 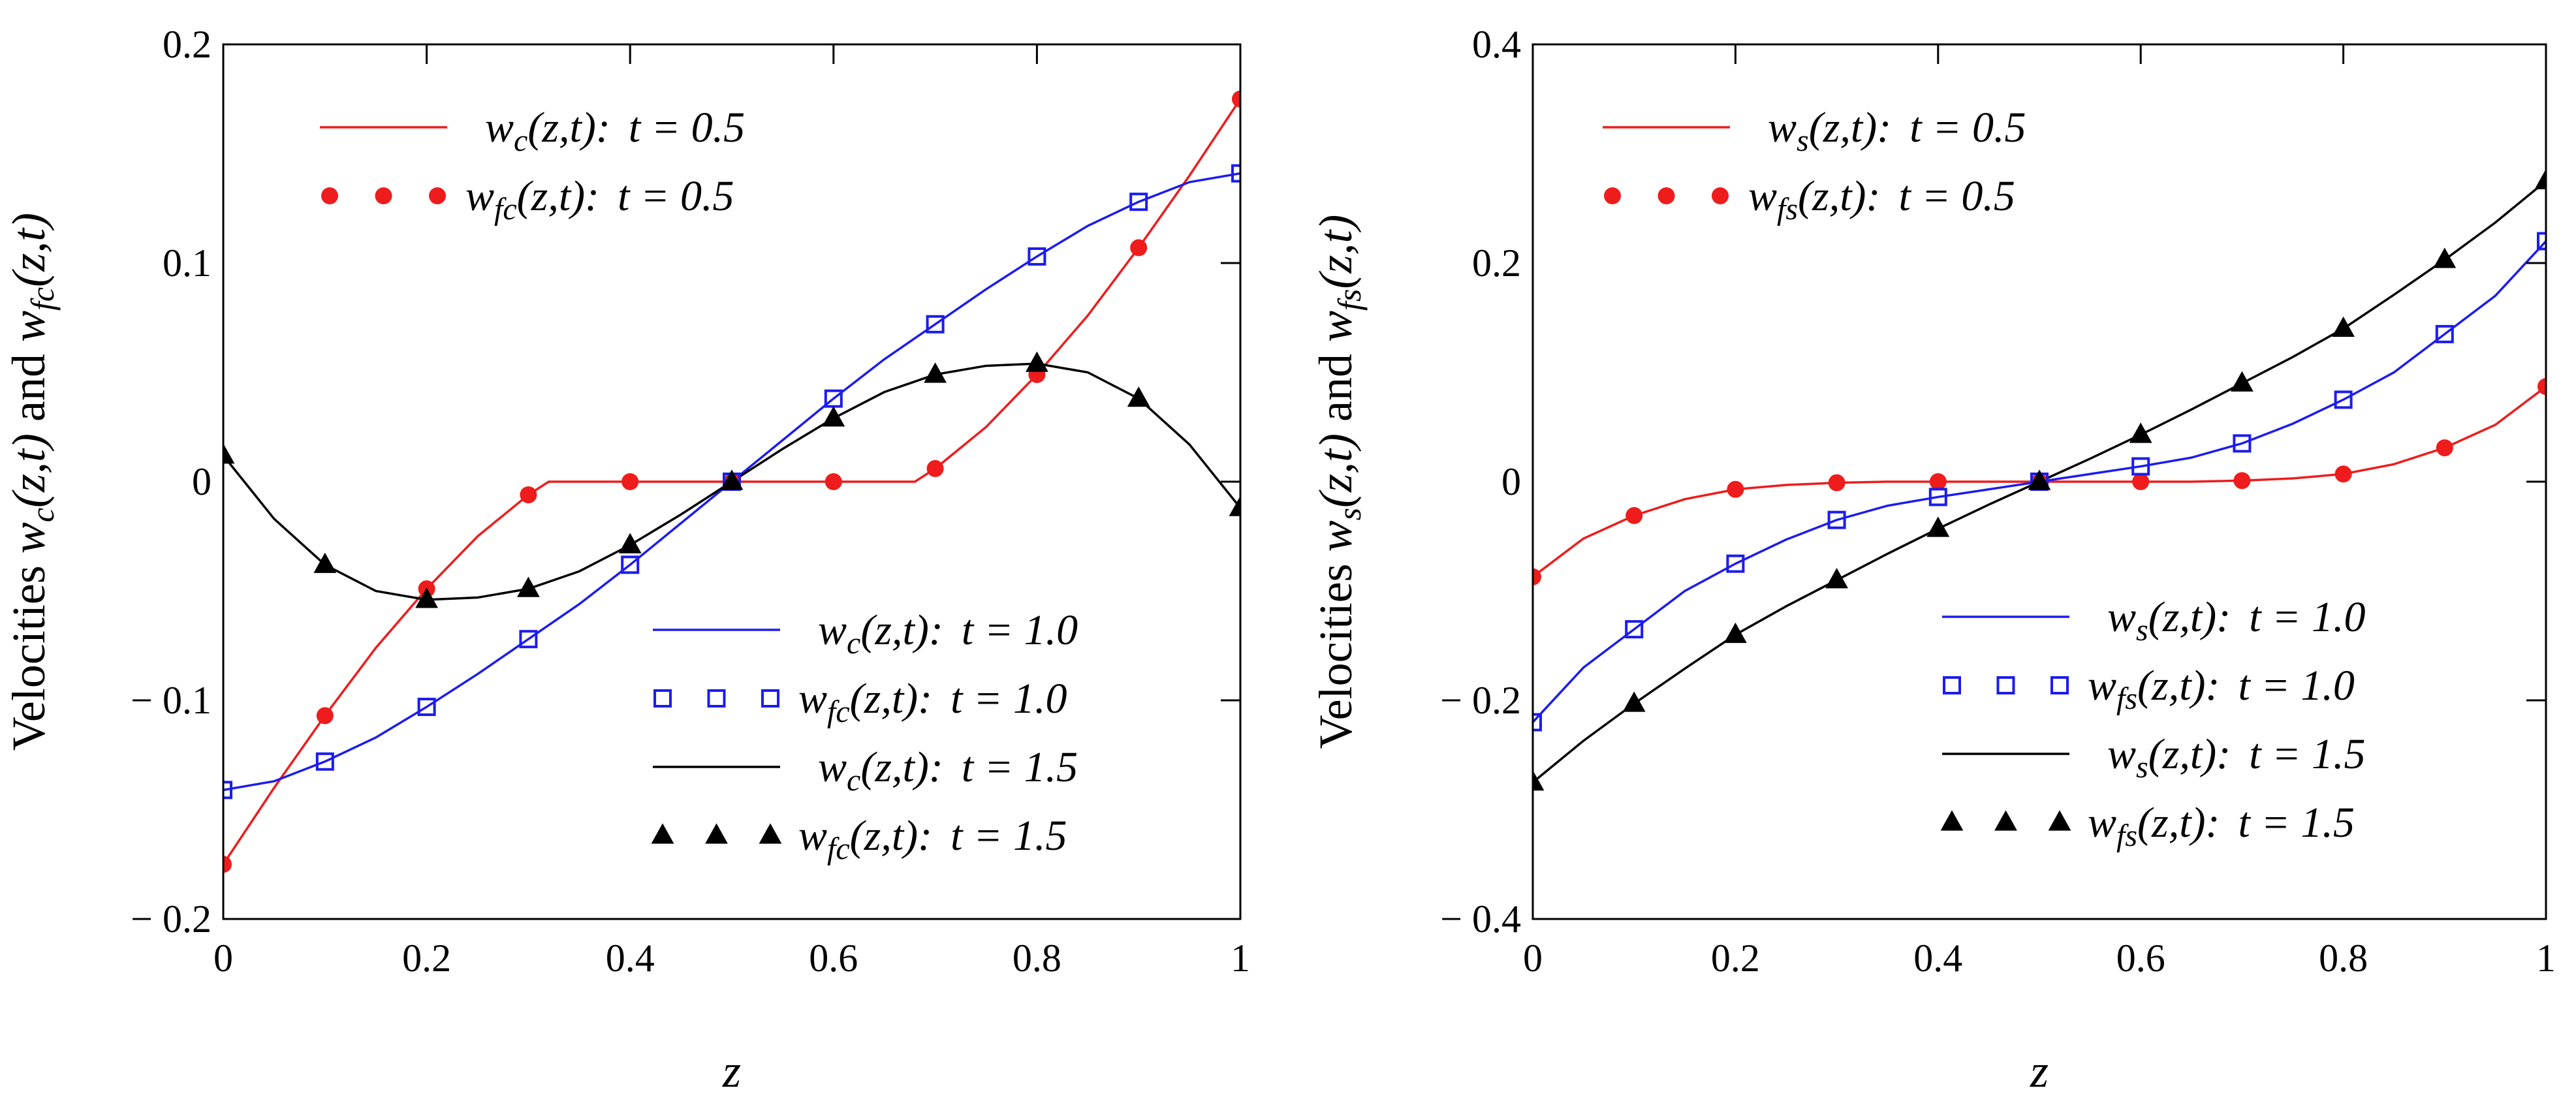 What do you see at coordinates (948, 634) in the screenshot?
I see `legend-label-wc10: wc(z,t): t = 1.0` at bounding box center [948, 634].